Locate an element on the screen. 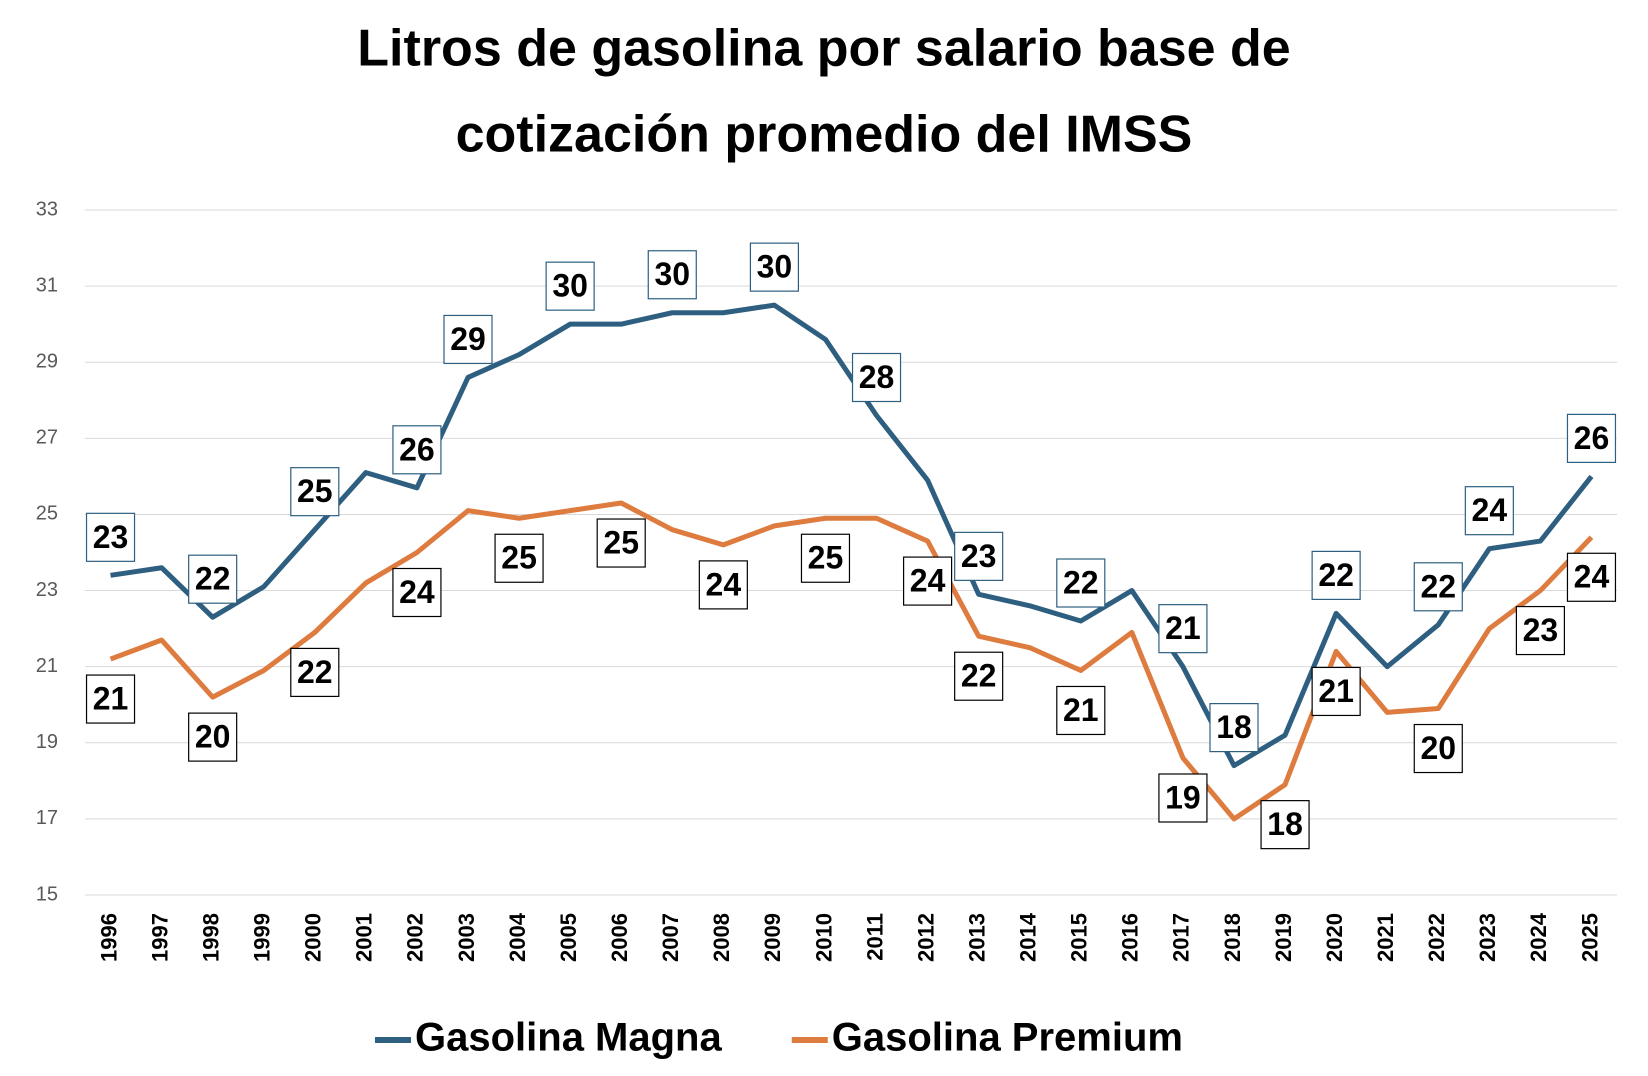 The width and height of the screenshot is (1648, 1076). y-tick-label: 33 is located at coordinates (47, 209).